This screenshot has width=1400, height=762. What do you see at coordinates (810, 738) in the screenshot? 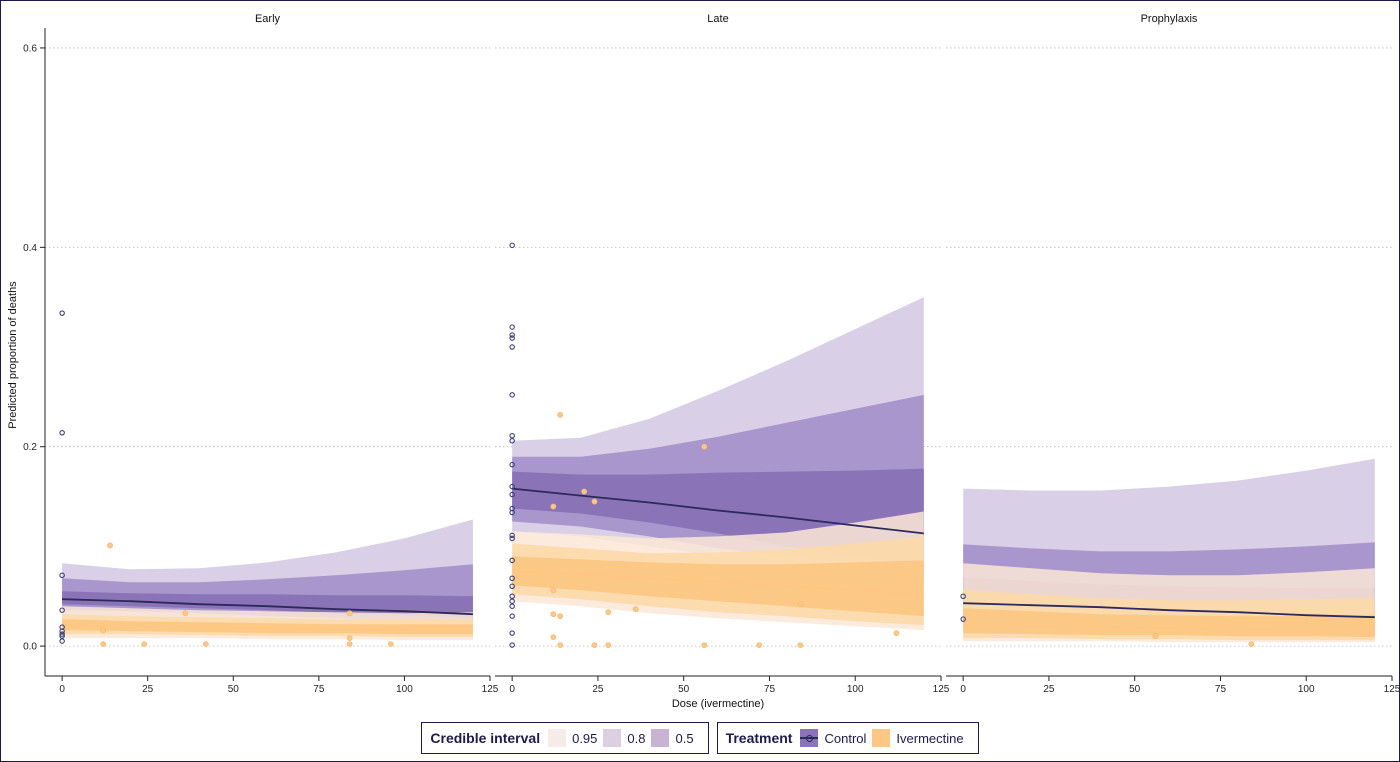
I see `legend-swatch-control-dot` at bounding box center [810, 738].